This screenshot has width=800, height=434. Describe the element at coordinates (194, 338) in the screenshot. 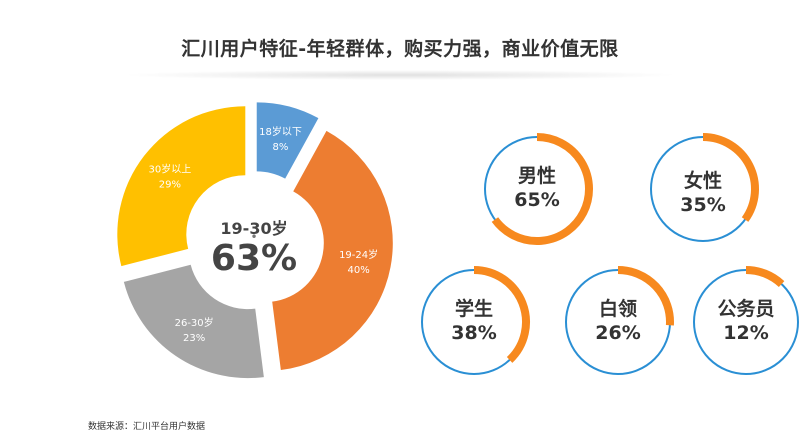

I see `slice-value-label: 23%` at that location.